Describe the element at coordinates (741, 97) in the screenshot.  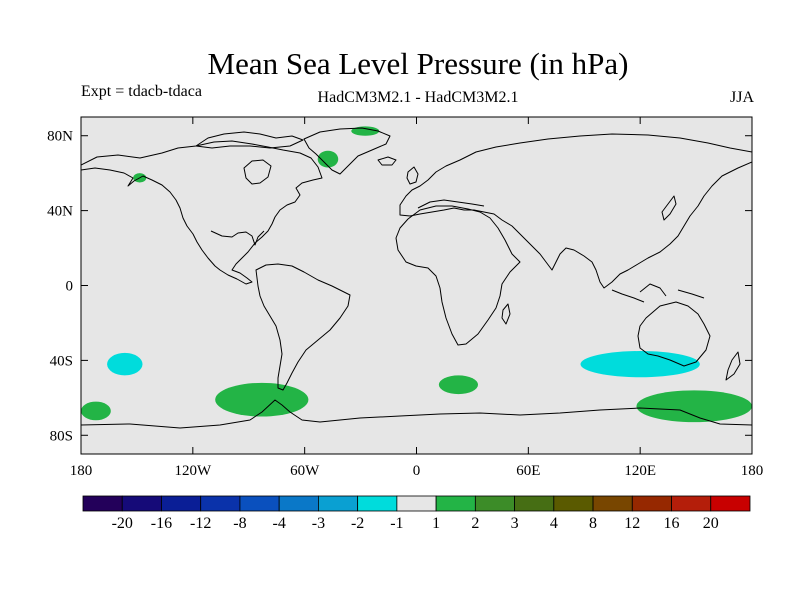
I see `season-label: JJA` at that location.